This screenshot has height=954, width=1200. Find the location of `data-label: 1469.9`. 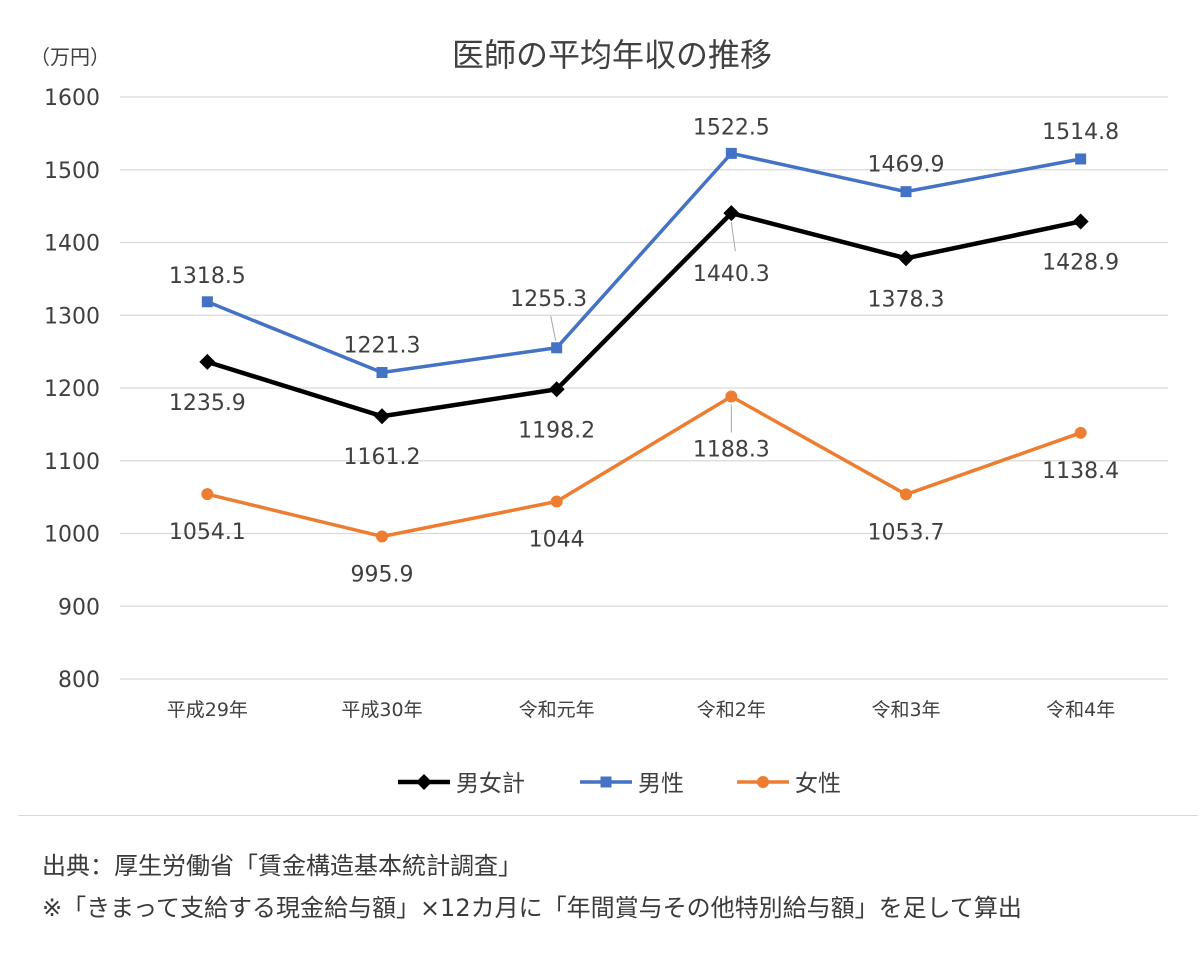

data-label: 1469.9 is located at coordinates (906, 165).